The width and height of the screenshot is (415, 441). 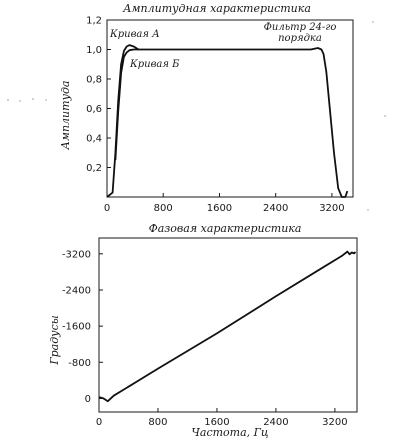 What do you see at coordinates (230, 432) in the screenshot?
I see `phase-x-label: Частота, Гц` at bounding box center [230, 432].